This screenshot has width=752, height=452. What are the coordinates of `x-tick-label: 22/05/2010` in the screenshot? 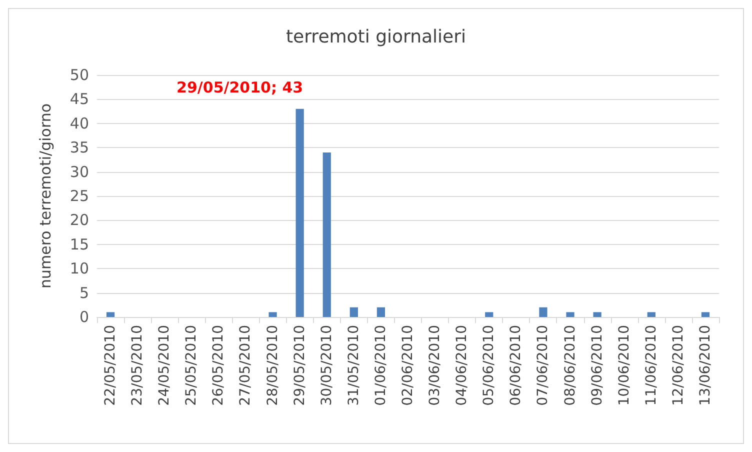 It's located at (110, 365).